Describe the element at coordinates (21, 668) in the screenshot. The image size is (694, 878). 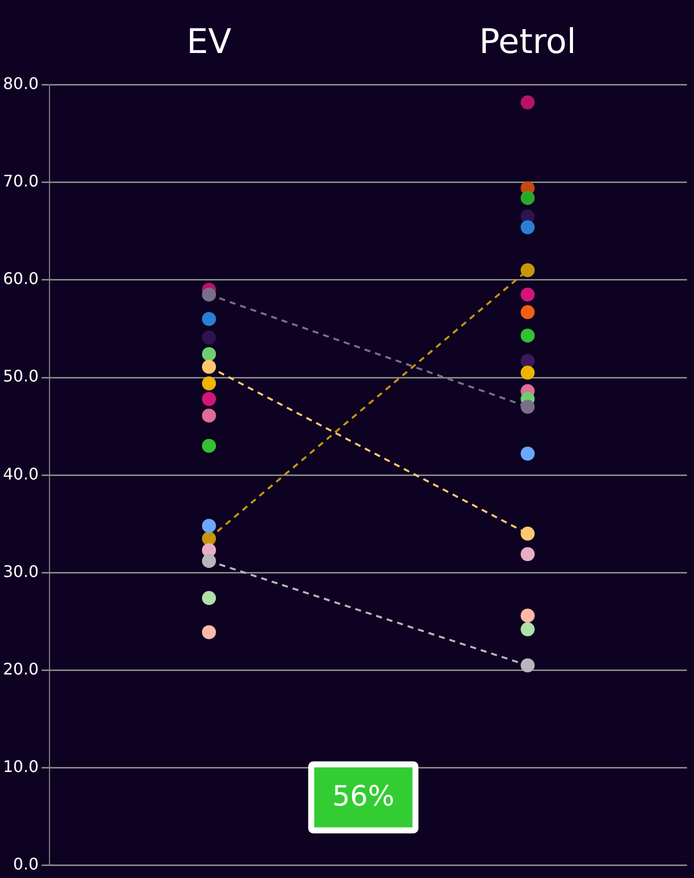
I see `y-tick-label: 20.0` at that location.